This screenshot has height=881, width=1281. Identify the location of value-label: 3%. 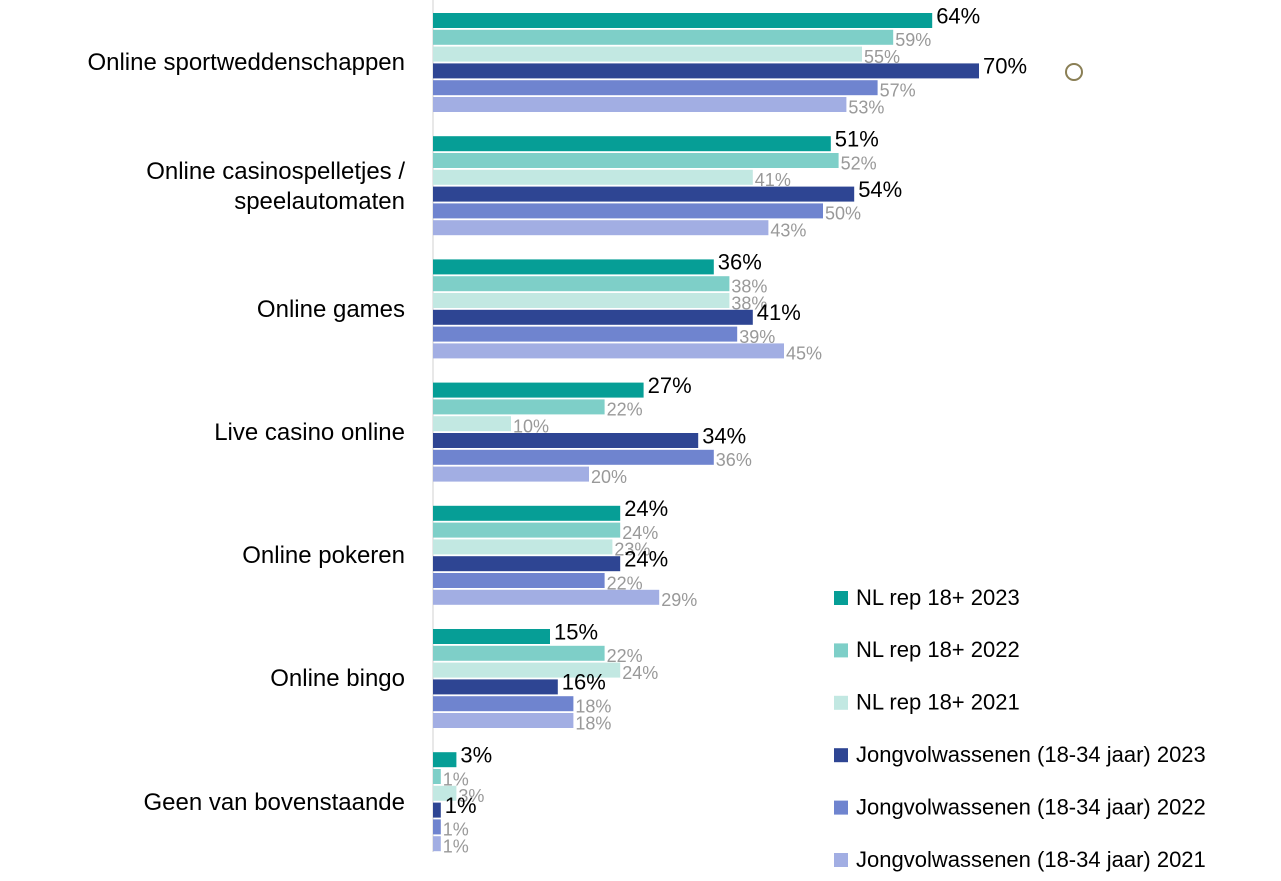
(476, 755).